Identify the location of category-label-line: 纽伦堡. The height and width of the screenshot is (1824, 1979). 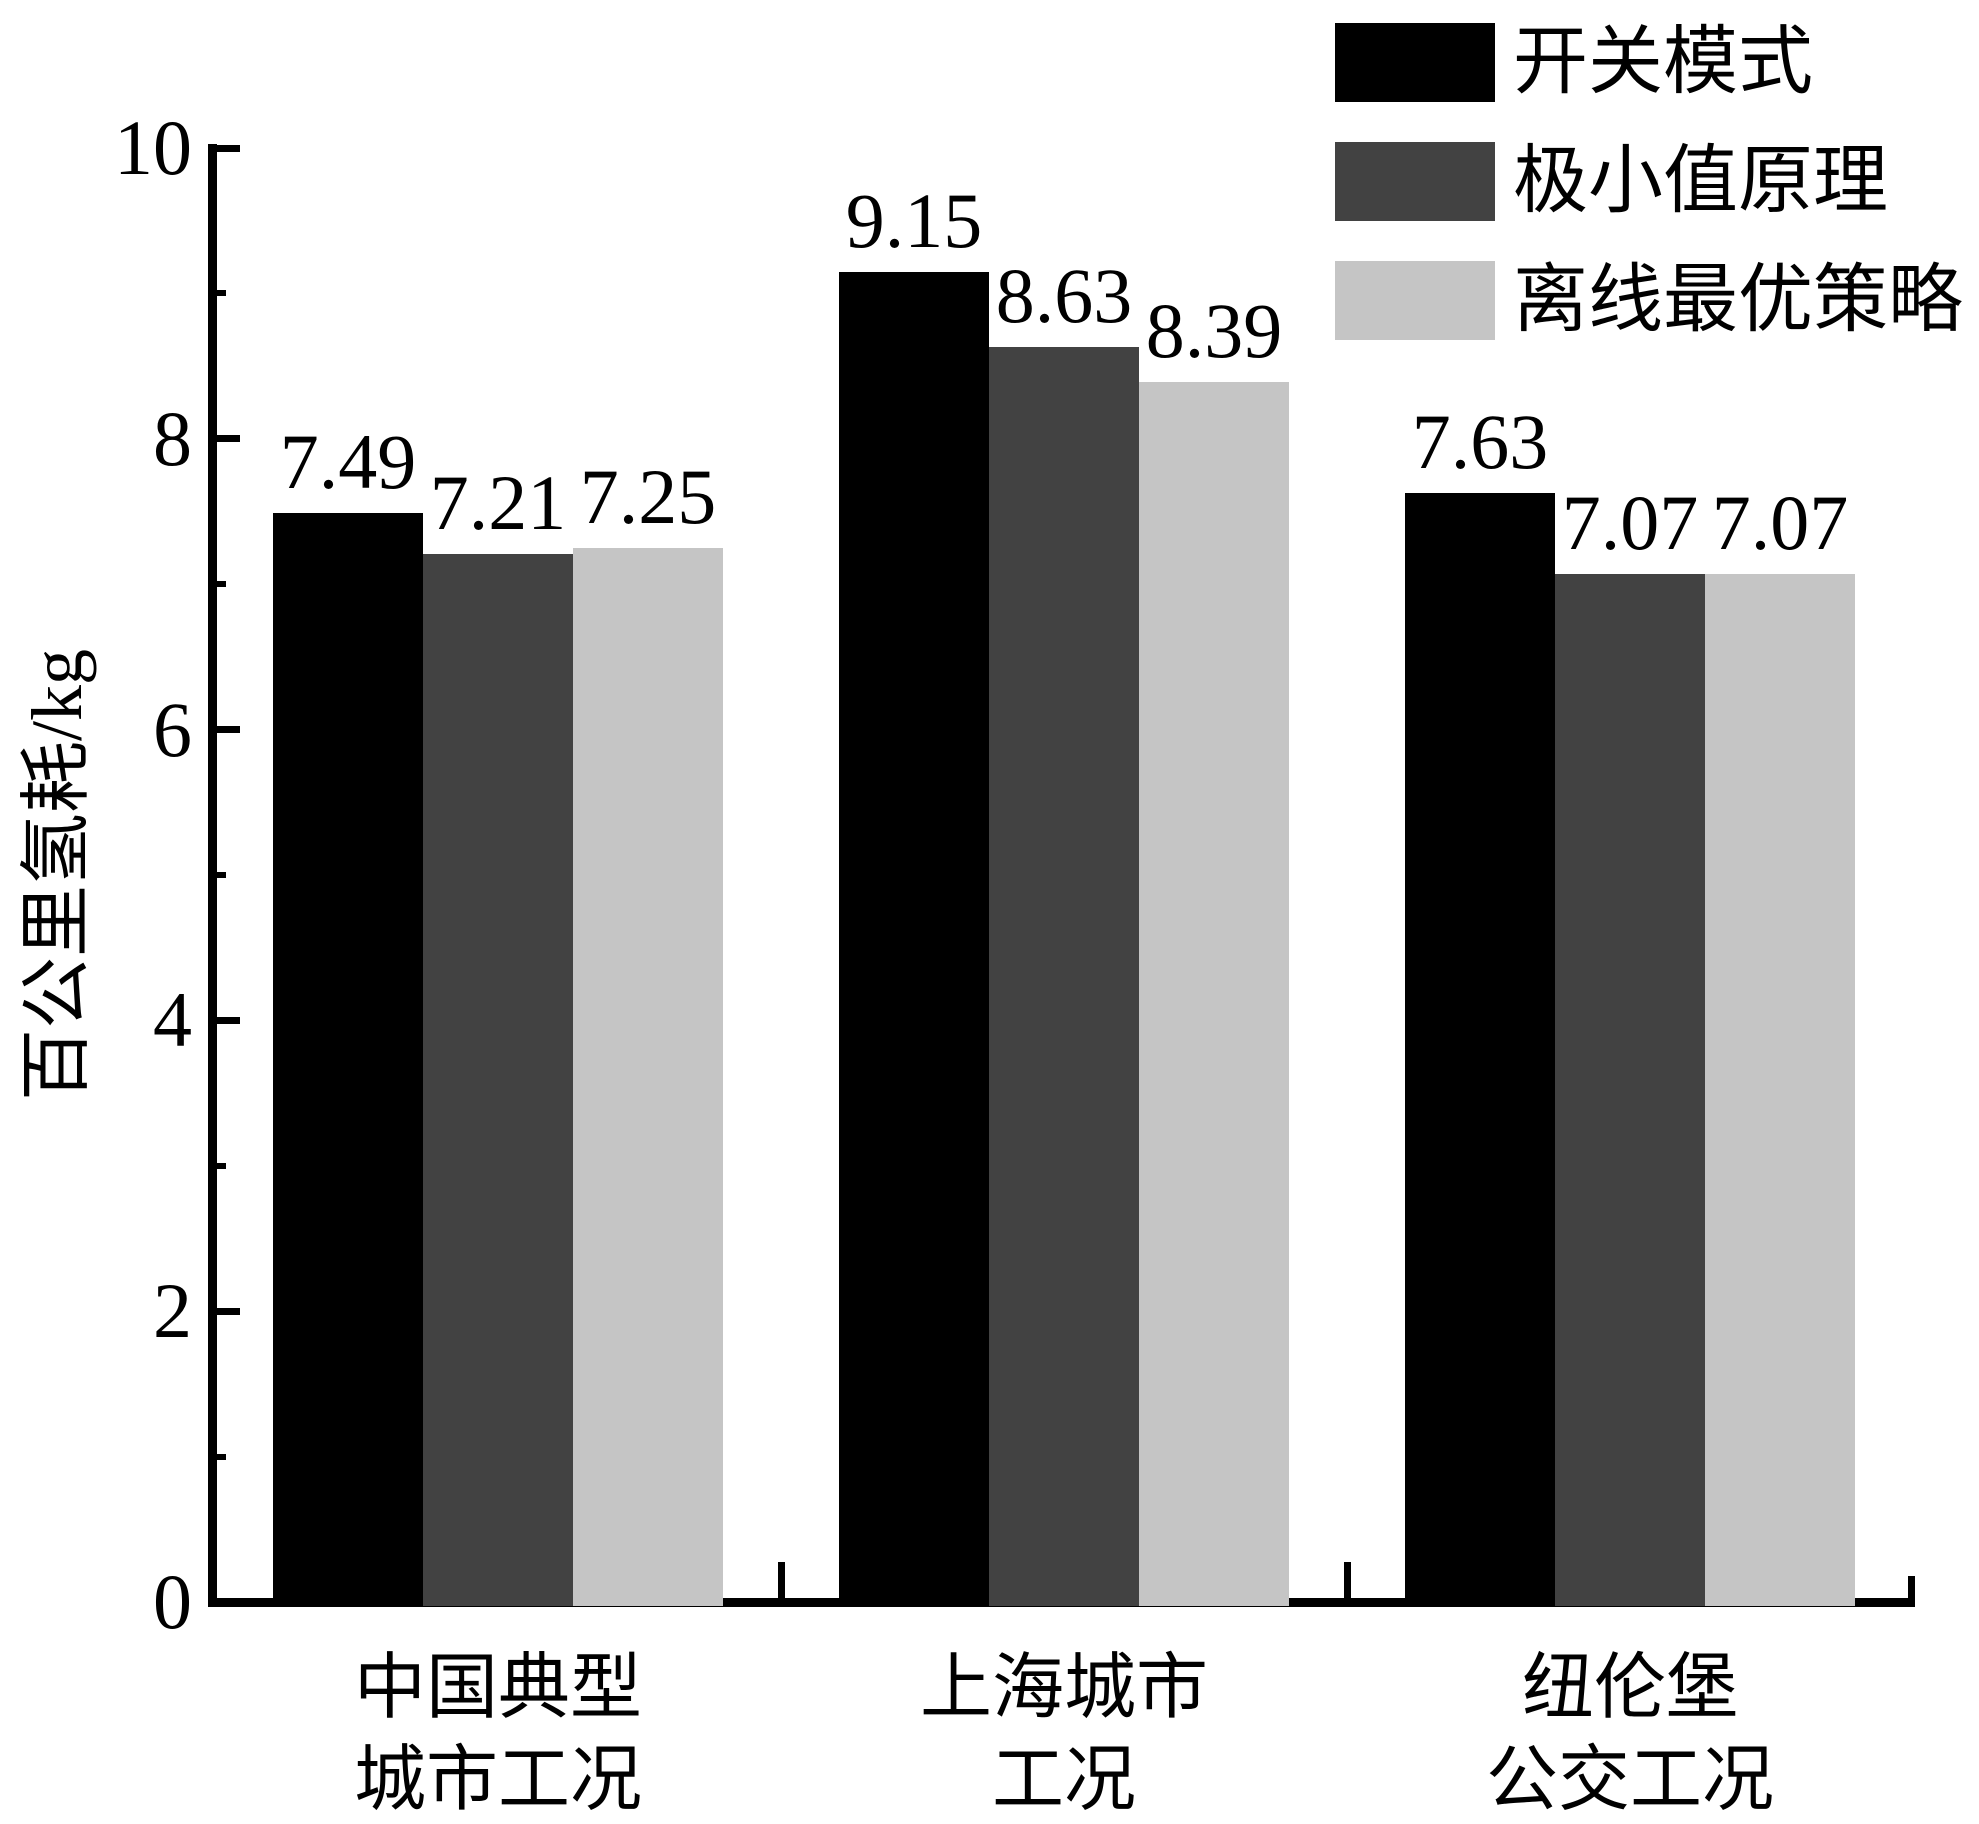
(1629, 1688).